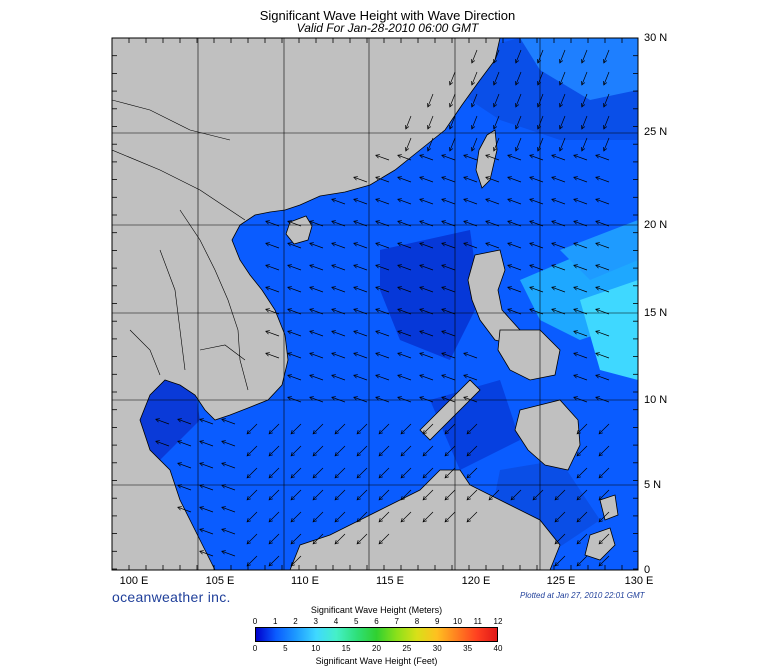 The width and height of the screenshot is (775, 666). Describe the element at coordinates (407, 648) in the screenshot. I see `colorbar-feet-tick: 25` at that location.